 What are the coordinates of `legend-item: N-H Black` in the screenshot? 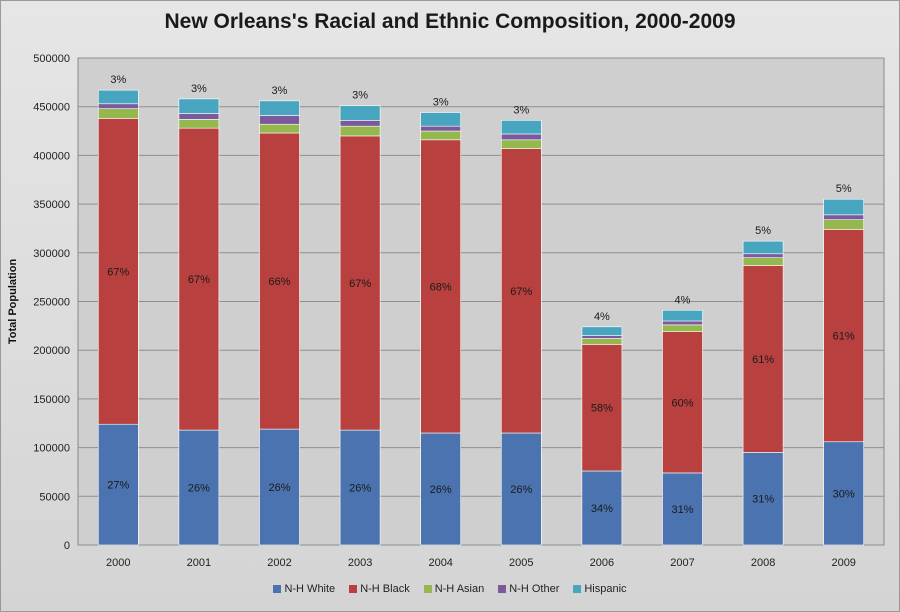 It's located at (379, 589).